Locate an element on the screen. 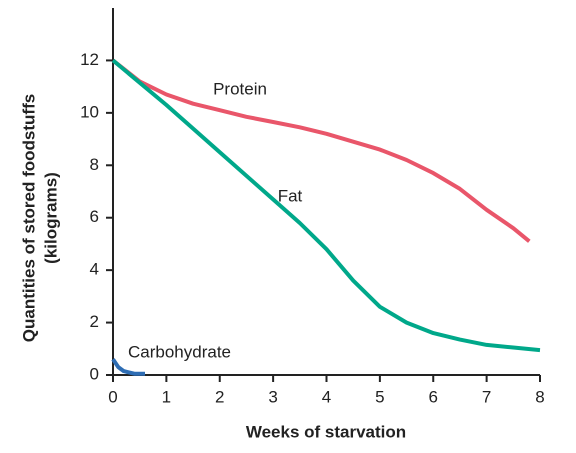  x-tick-label: 6 is located at coordinates (433, 396).